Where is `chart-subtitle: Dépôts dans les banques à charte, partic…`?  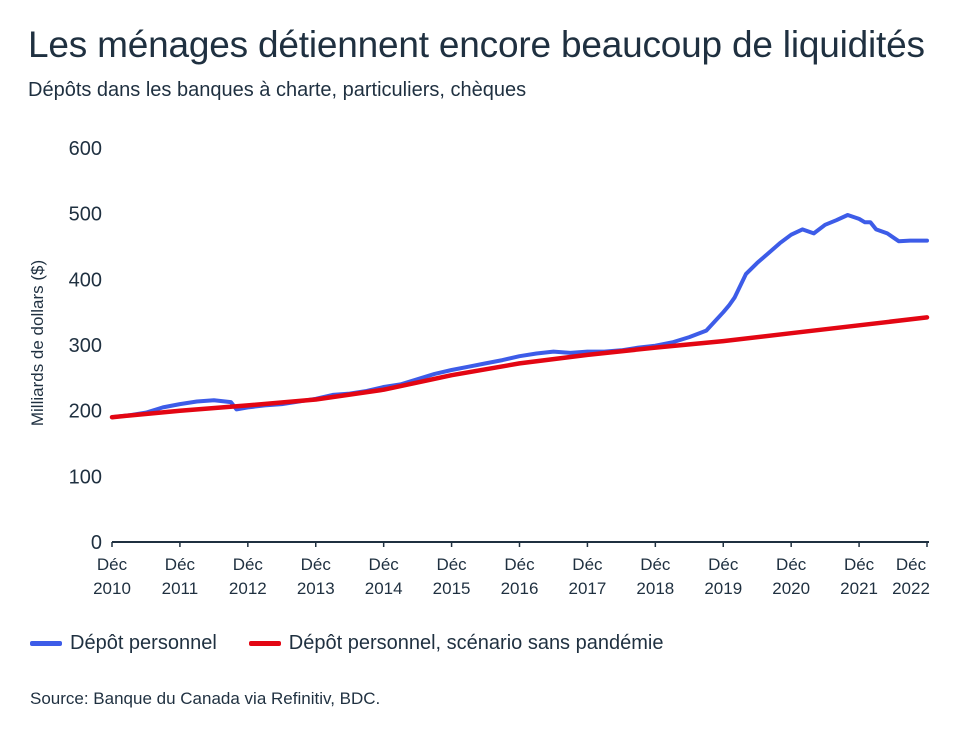 chart-subtitle: Dépôts dans les banques à charte, partic… is located at coordinates (277, 90).